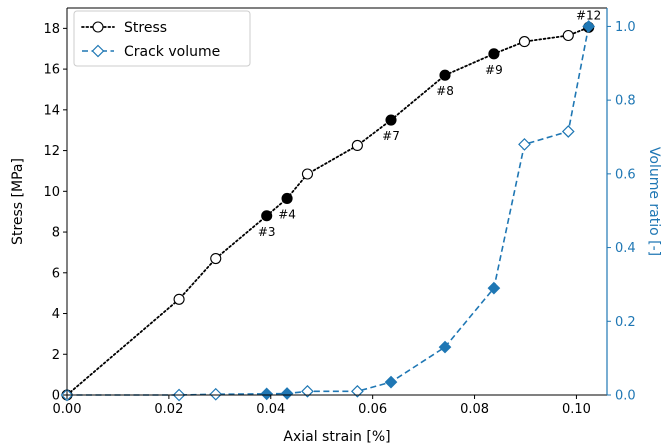 The image size is (662, 447). What do you see at coordinates (67, 409) in the screenshot?
I see `x-tick-label: 0.00` at bounding box center [67, 409].